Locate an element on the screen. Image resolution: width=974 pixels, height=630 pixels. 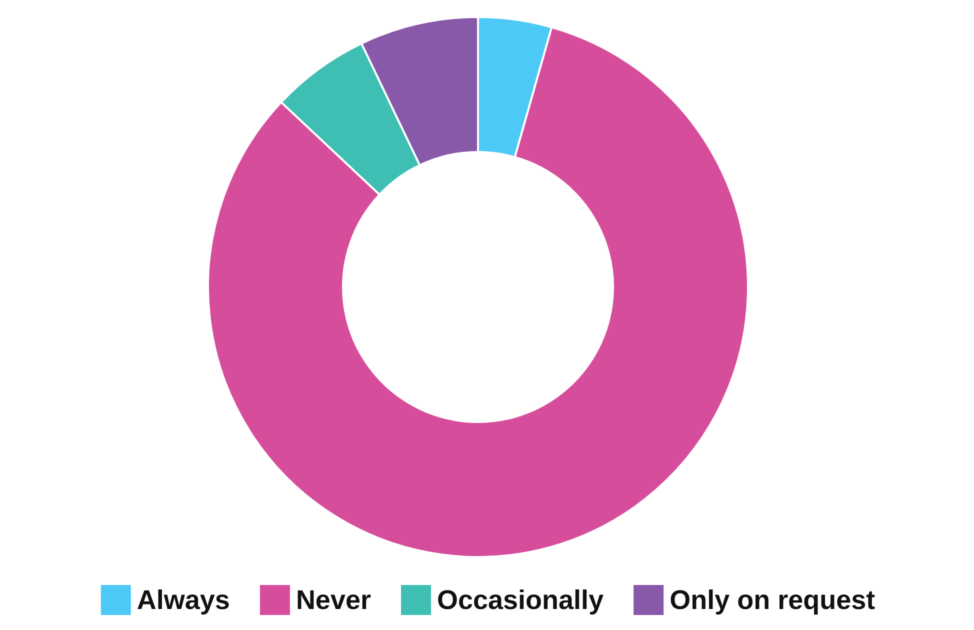
legend-label: Occasionally is located at coordinates (520, 600).